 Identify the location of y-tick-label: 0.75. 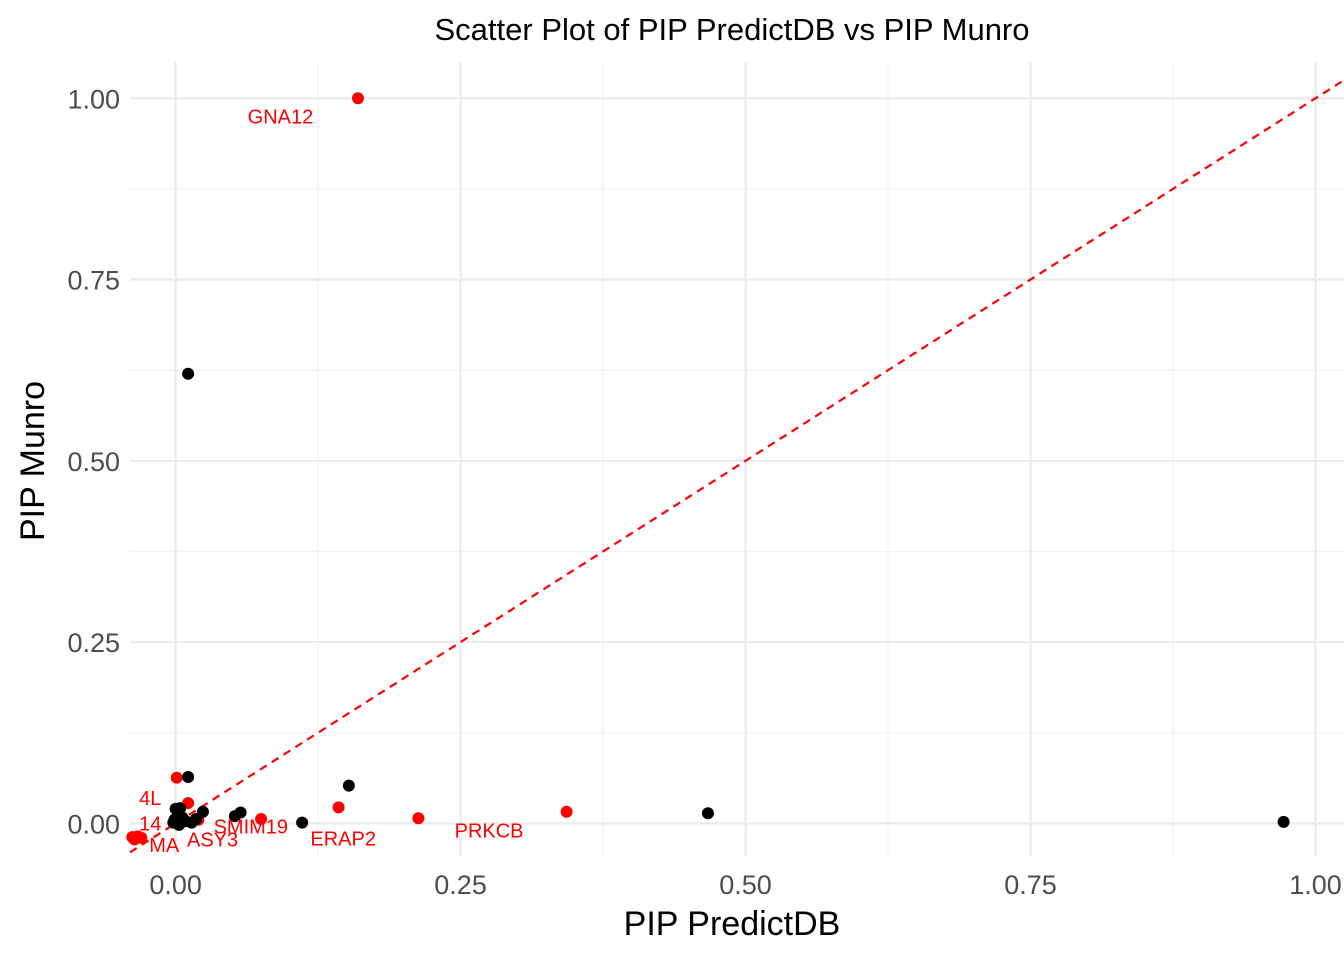
(93, 281).